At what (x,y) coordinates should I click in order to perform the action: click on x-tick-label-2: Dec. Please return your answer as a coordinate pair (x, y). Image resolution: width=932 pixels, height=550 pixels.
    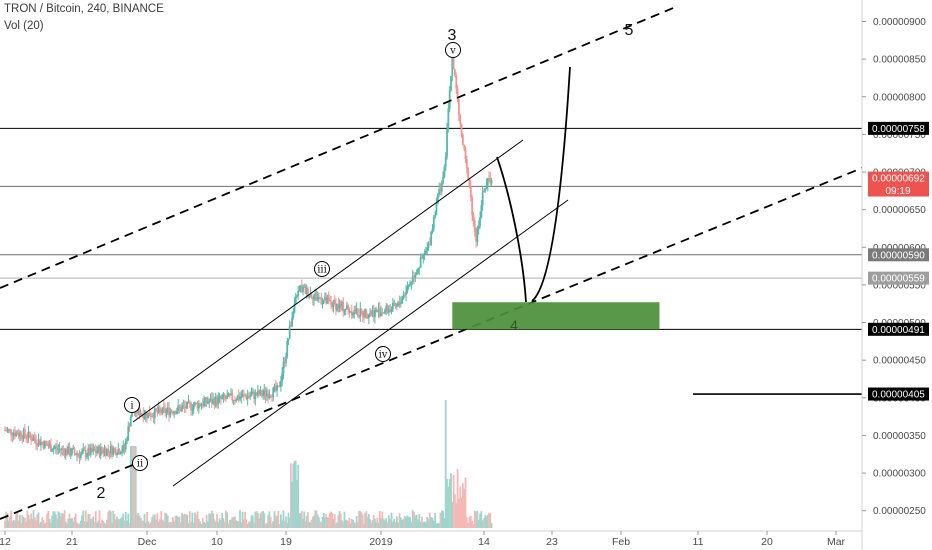
    Looking at the image, I should click on (147, 542).